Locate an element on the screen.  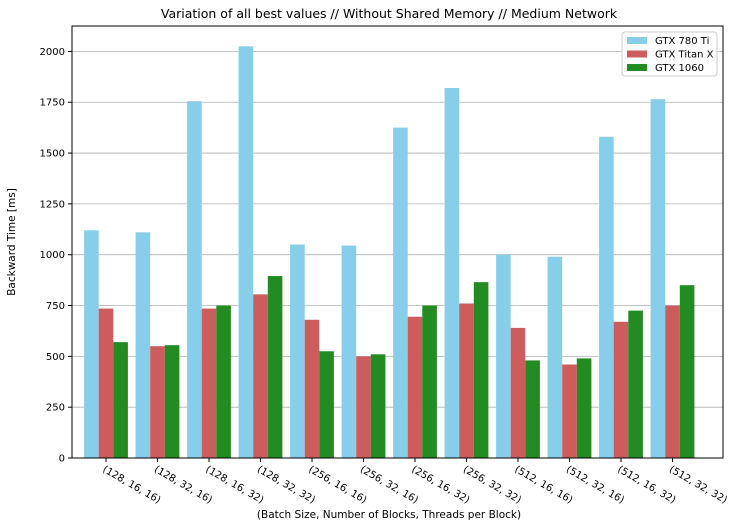
y-tick-label: 1000 is located at coordinates (52, 255).